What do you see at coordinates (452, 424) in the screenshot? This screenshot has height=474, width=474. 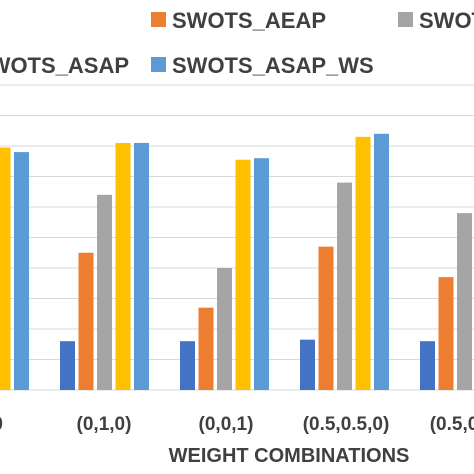 I see `x-tick-label: (0.5,0` at bounding box center [452, 424].